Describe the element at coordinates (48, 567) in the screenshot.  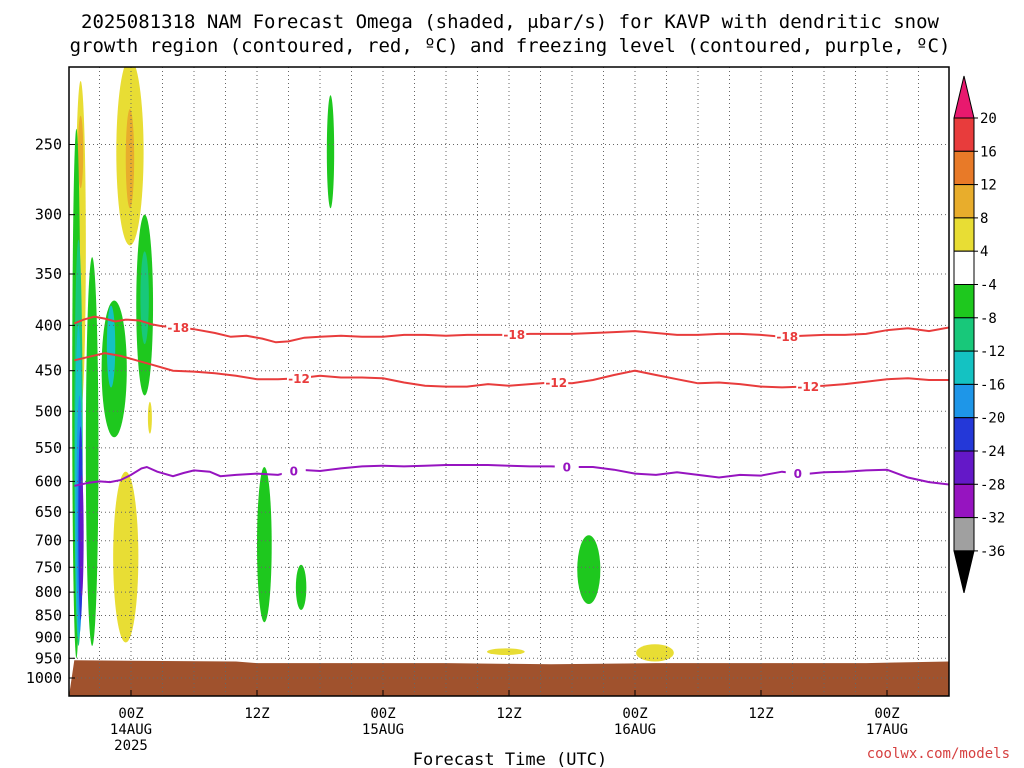
I see `y-tick-label: 750` at that location.